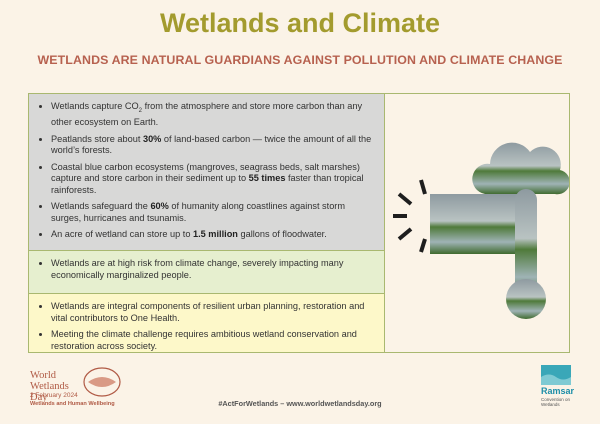  What do you see at coordinates (97, 138) in the screenshot?
I see `text-run: Peatlands store about` at bounding box center [97, 138].